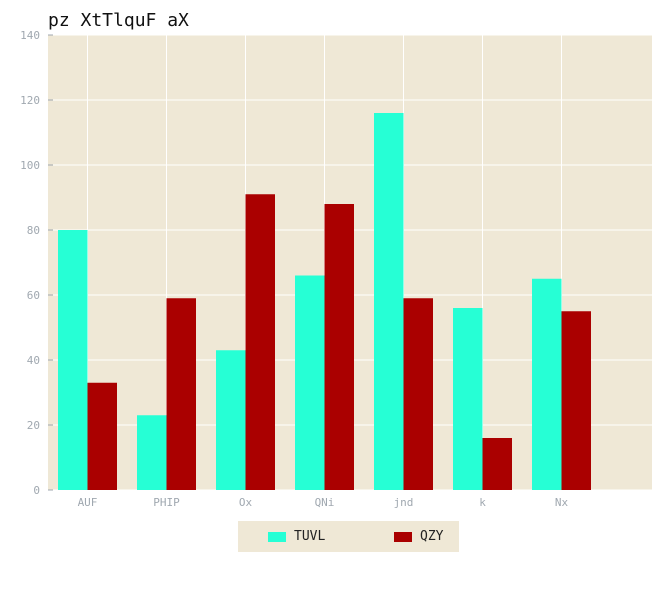  Describe the element at coordinates (497, 464) in the screenshot. I see `bar-qzy-k` at that location.